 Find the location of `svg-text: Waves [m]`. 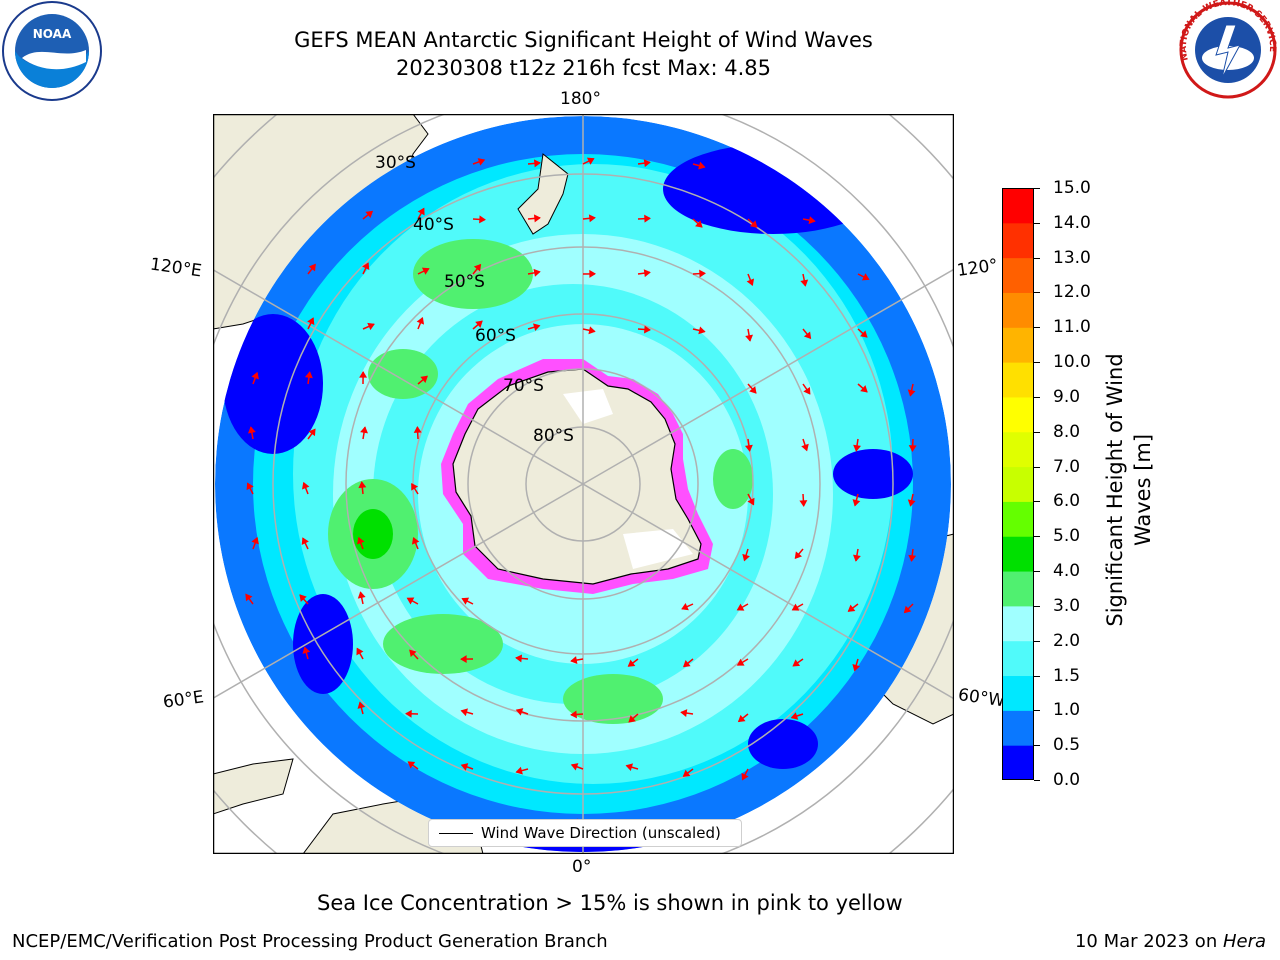

svg-text: Waves [m] is located at coordinates (1143, 490).